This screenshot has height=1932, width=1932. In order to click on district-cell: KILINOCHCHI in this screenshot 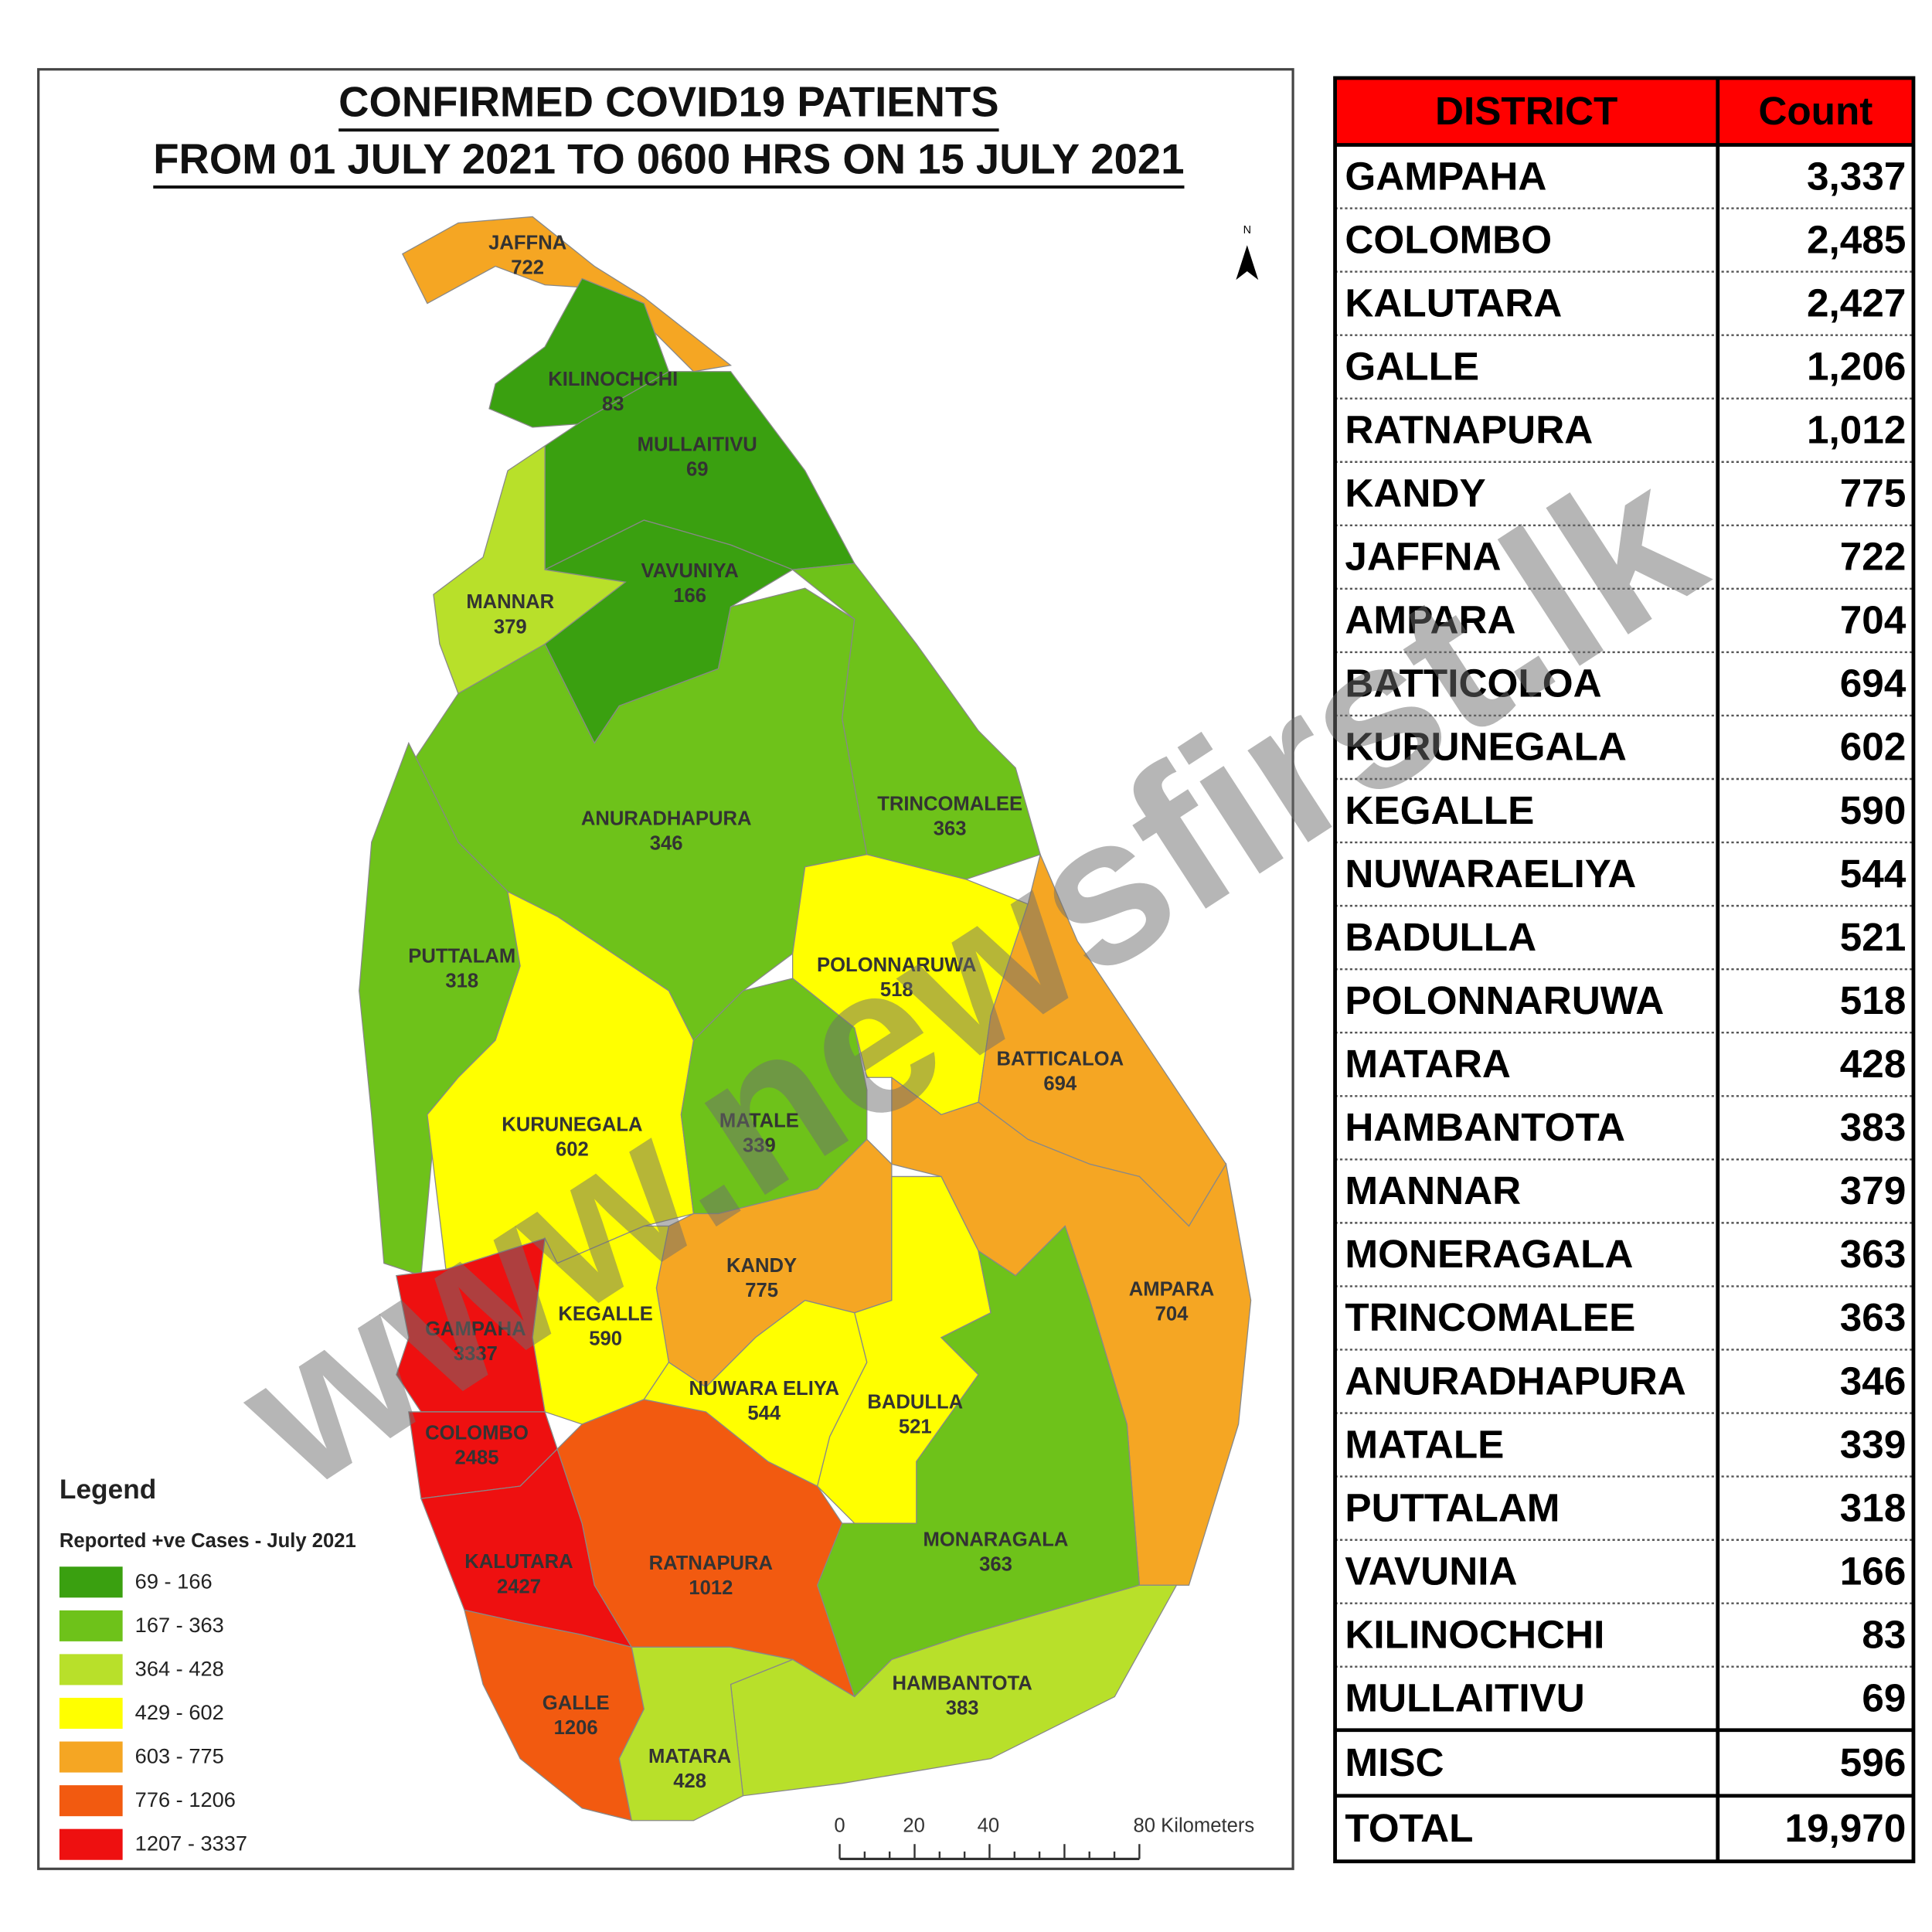, I will do `click(1475, 1634)`.